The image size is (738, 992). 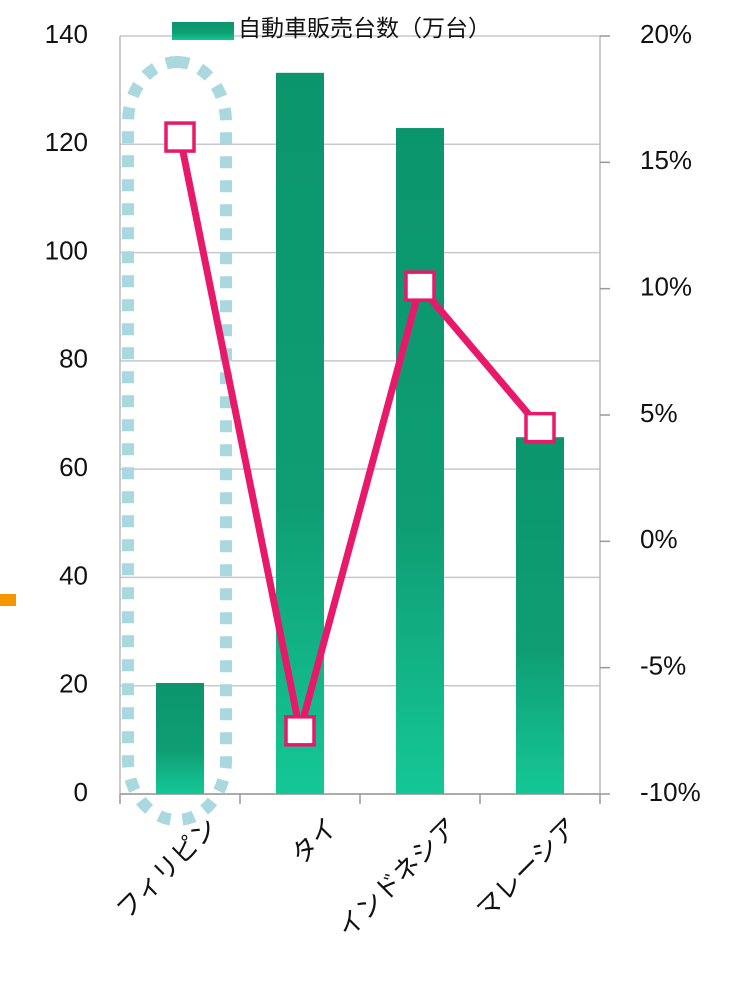 What do you see at coordinates (66, 250) in the screenshot?
I see `y-tick-label: 100` at bounding box center [66, 250].